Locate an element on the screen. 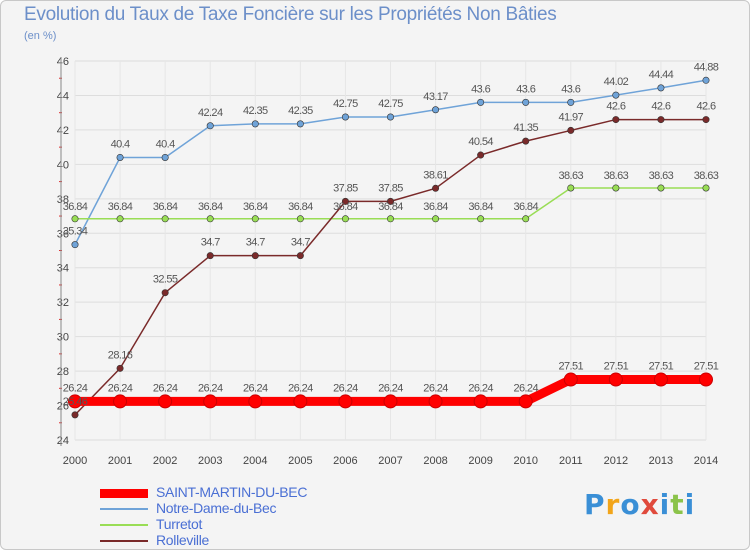  legend-label: Rolleville is located at coordinates (183, 540).